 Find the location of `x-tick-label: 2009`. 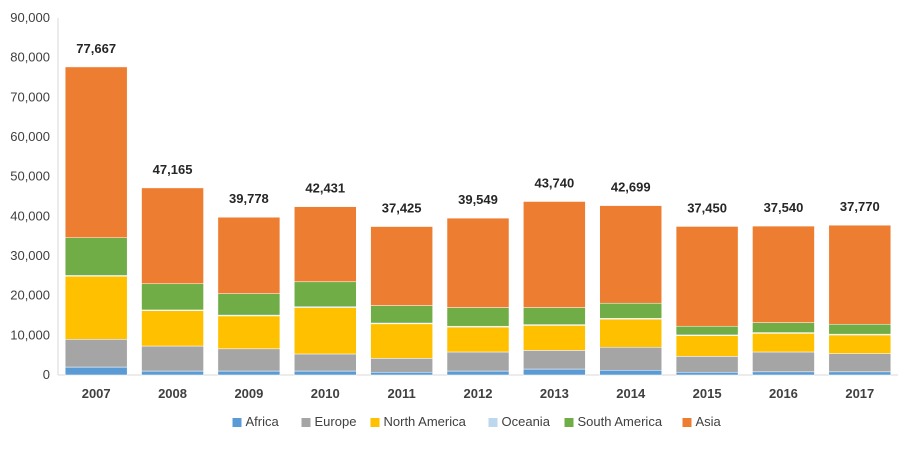

x-tick-label: 2009 is located at coordinates (248, 393).